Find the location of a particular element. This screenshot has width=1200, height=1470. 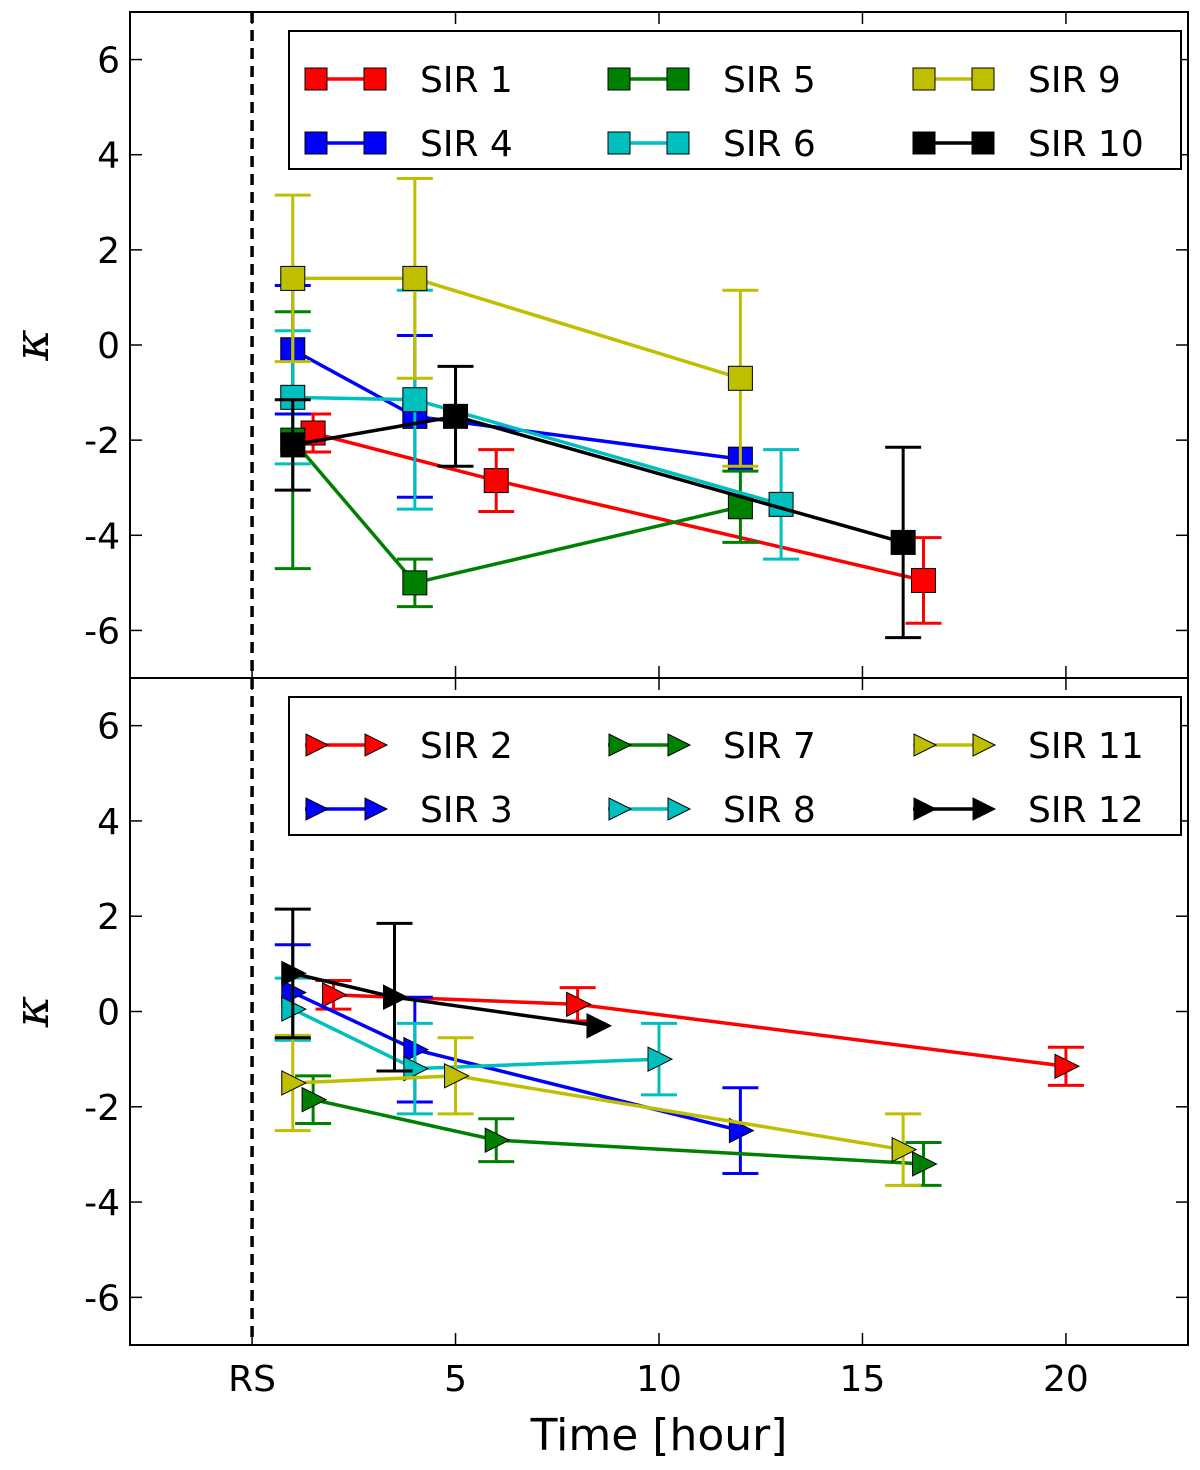

legend-label: SIR 5 is located at coordinates (769, 80).